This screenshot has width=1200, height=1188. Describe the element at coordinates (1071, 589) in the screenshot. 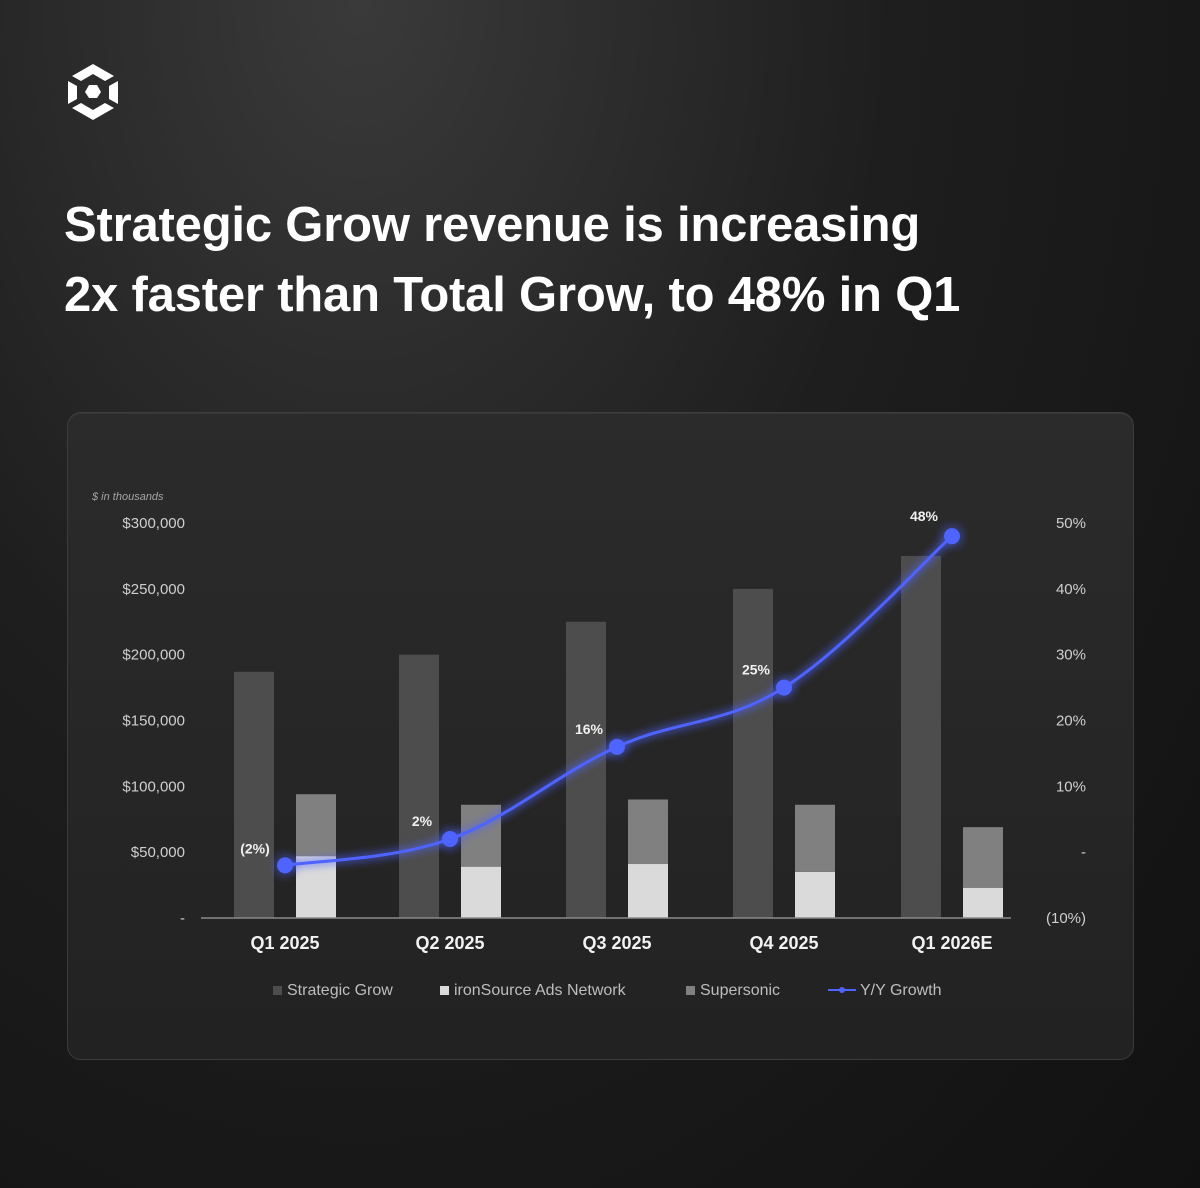

I see `right-axis-tick-5: 40%` at that location.